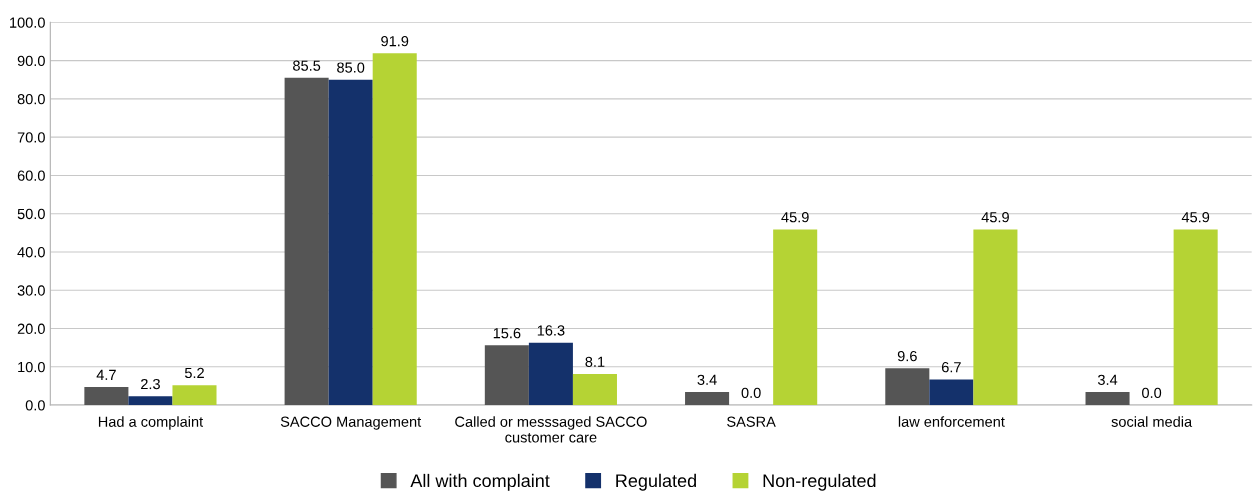  What do you see at coordinates (31, 99) in the screenshot?
I see `y-tick-label: 80.0` at bounding box center [31, 99].